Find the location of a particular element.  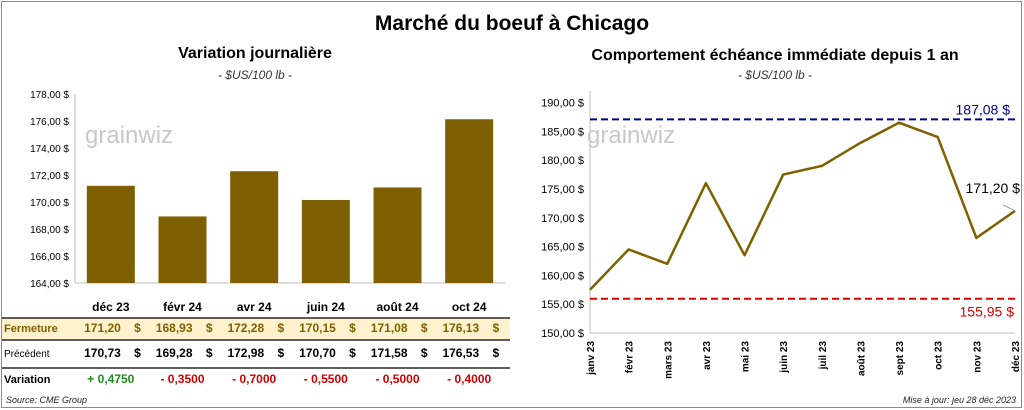

left-chart-unit: - $US/100 lb - is located at coordinates (255, 75).